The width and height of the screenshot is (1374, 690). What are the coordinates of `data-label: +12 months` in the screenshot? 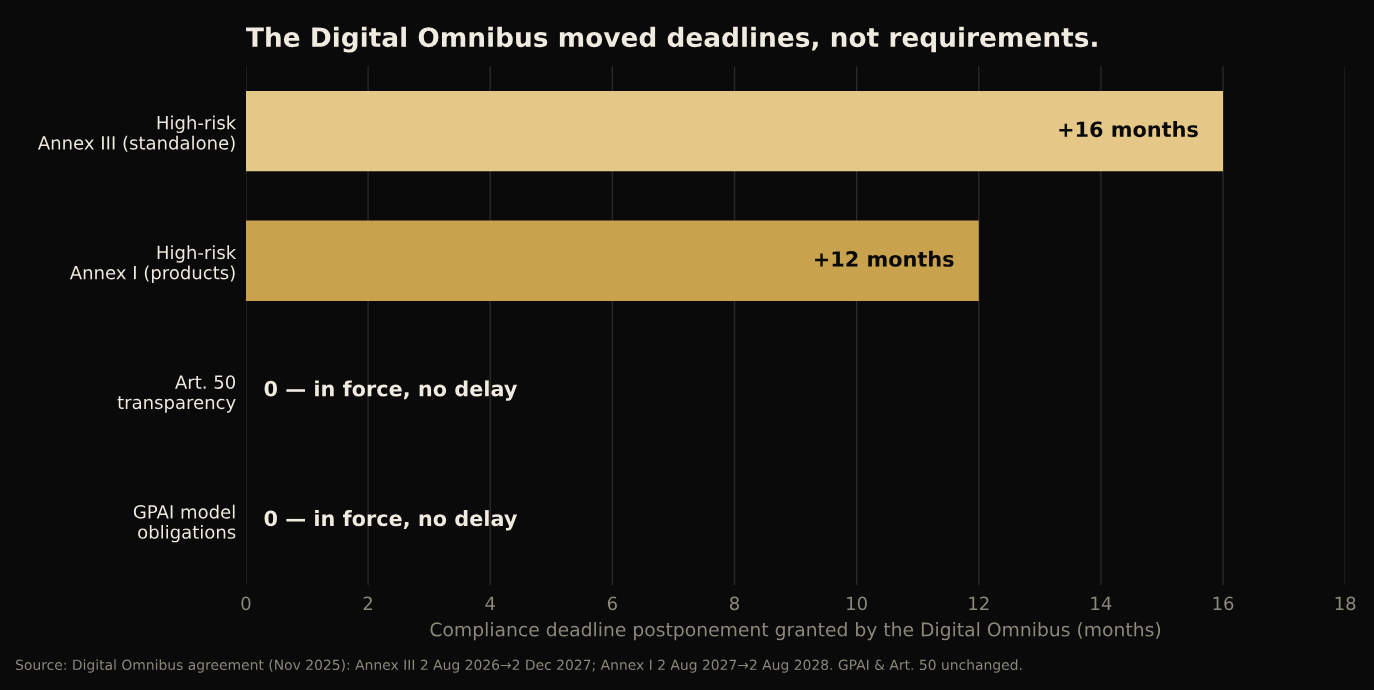 It's located at (884, 258).